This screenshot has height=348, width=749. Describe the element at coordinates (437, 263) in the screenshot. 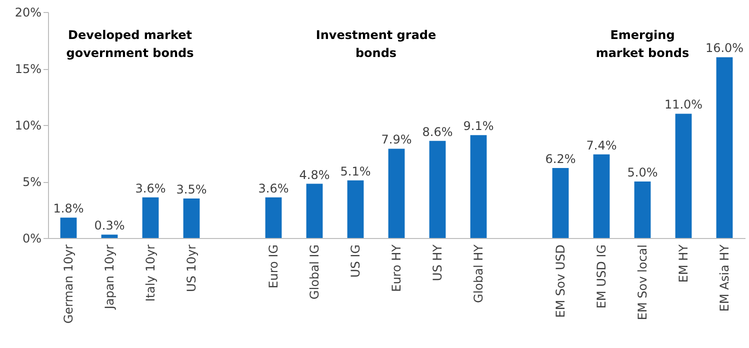

I see `x-tick-label: US HY` at that location.